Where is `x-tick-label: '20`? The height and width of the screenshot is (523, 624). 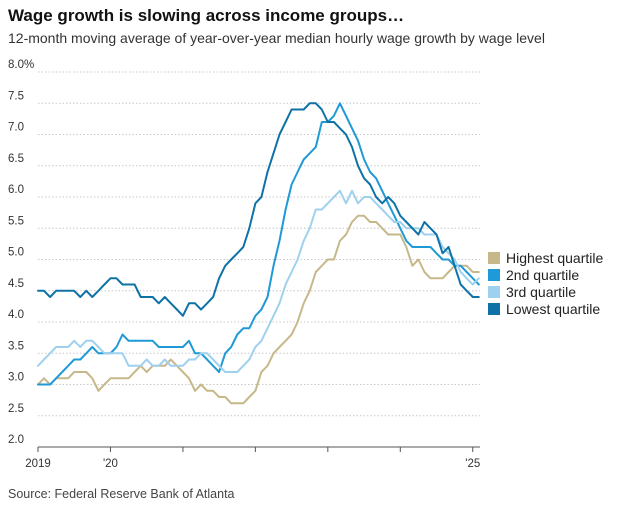 x-tick-label: '20 is located at coordinates (110, 464).